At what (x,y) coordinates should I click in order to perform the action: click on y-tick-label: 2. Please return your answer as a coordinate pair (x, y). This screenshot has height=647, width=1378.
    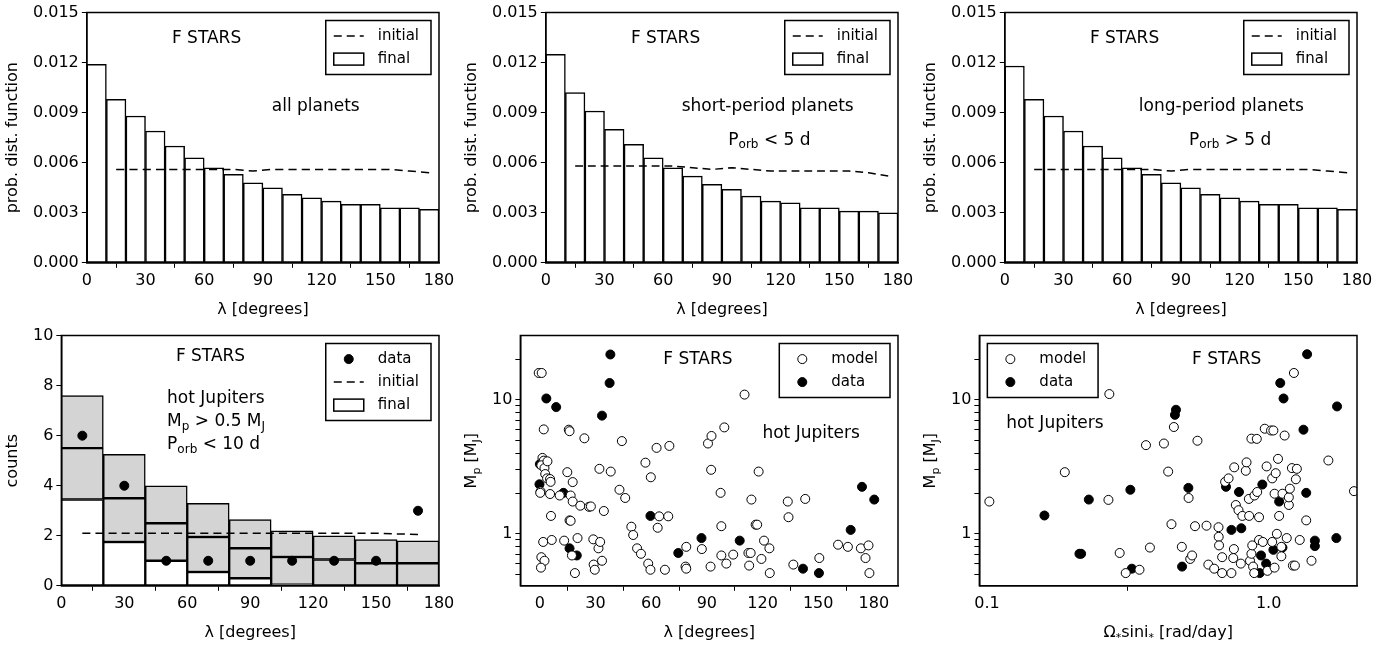
    Looking at the image, I should click on (48, 534).